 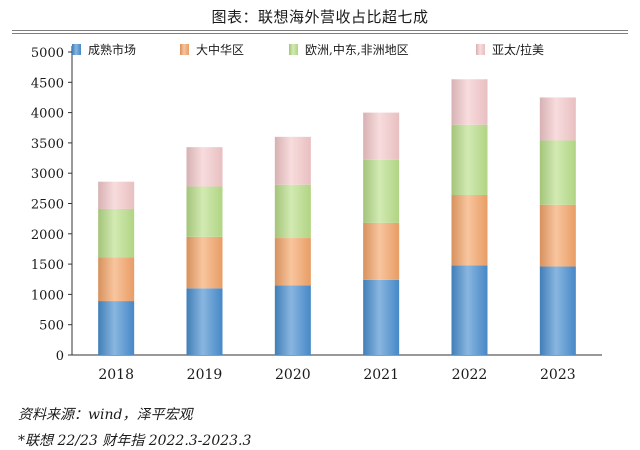 I want to click on title-rule, so click(x=320, y=30).